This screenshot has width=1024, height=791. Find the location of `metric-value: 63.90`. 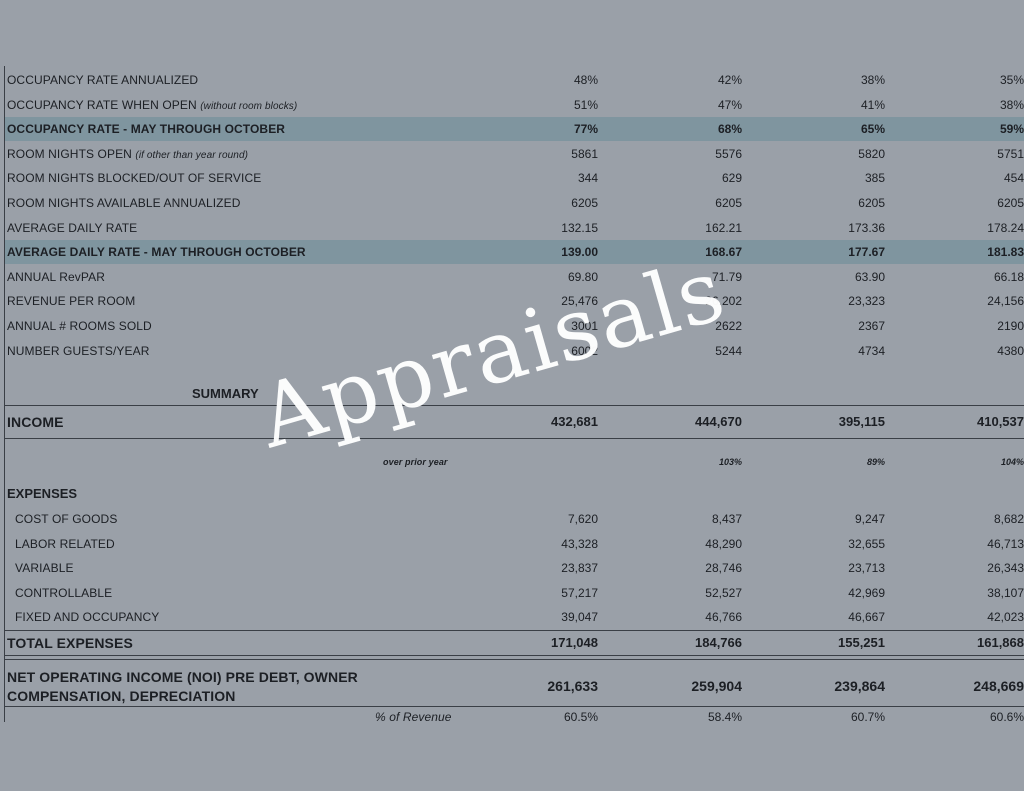

metric-value: 63.90 is located at coordinates (869, 276).